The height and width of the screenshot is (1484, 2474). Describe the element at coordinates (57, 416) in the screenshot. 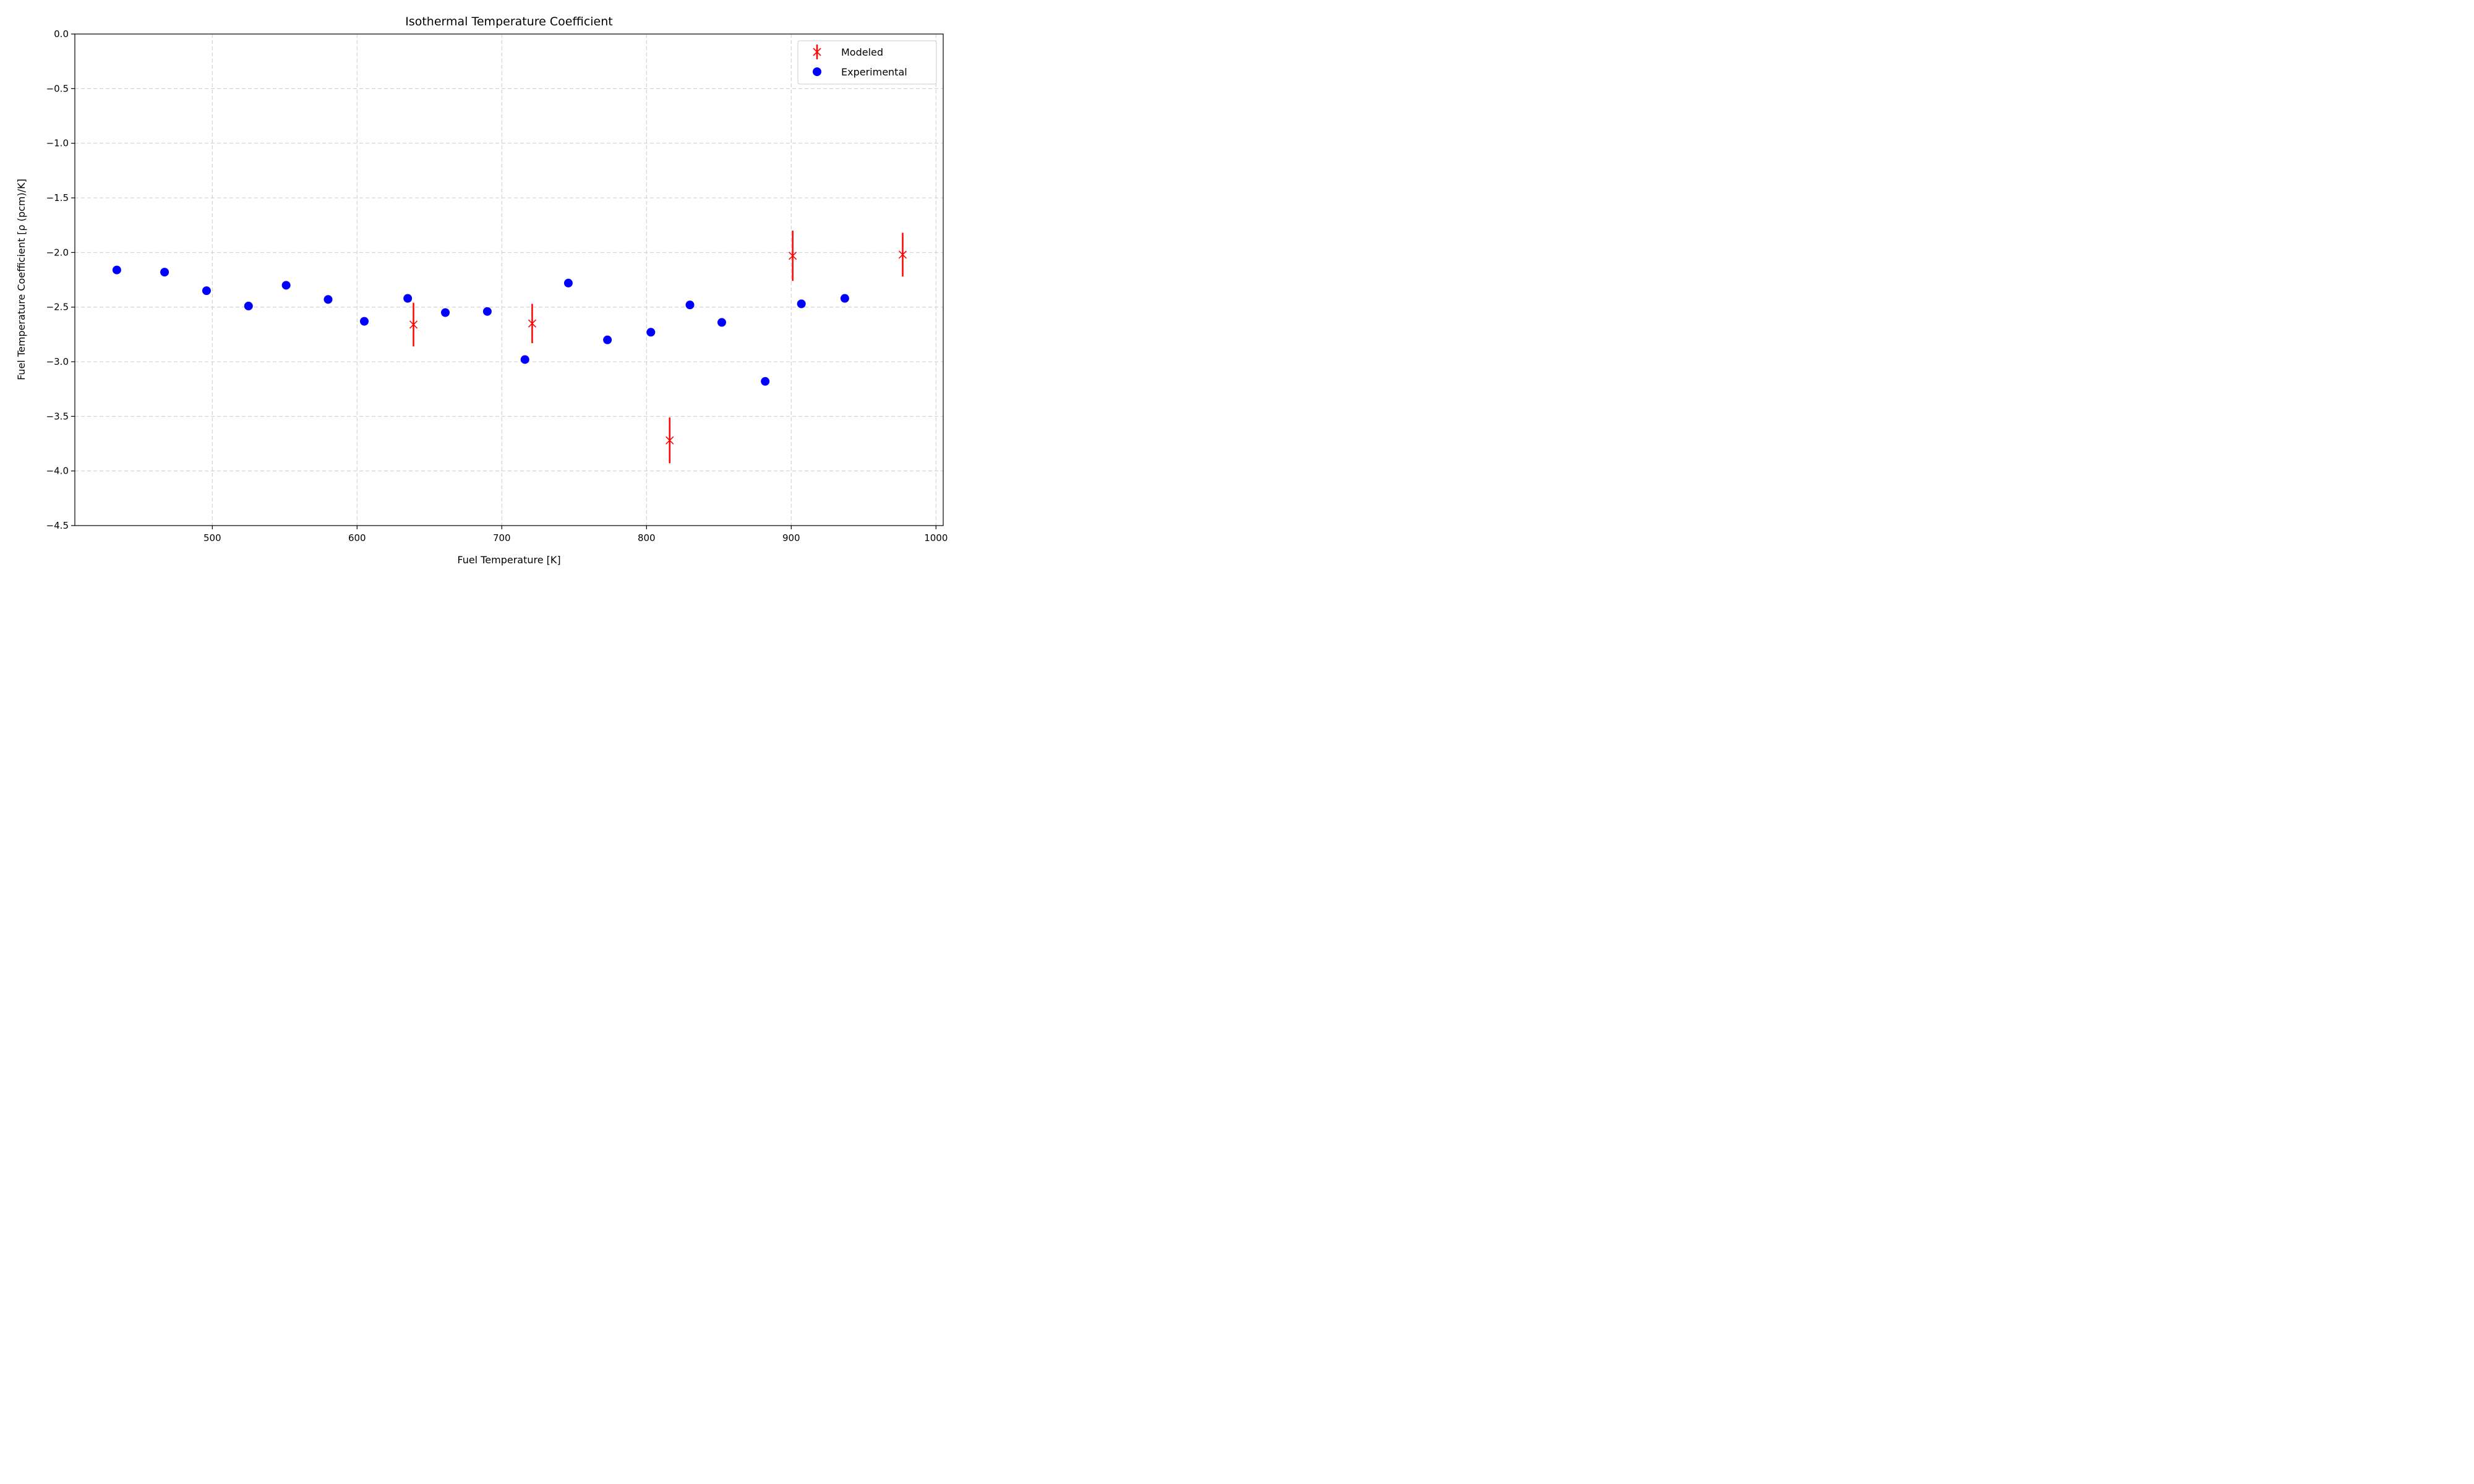

I see `y-tick-label: −3.5` at that location.